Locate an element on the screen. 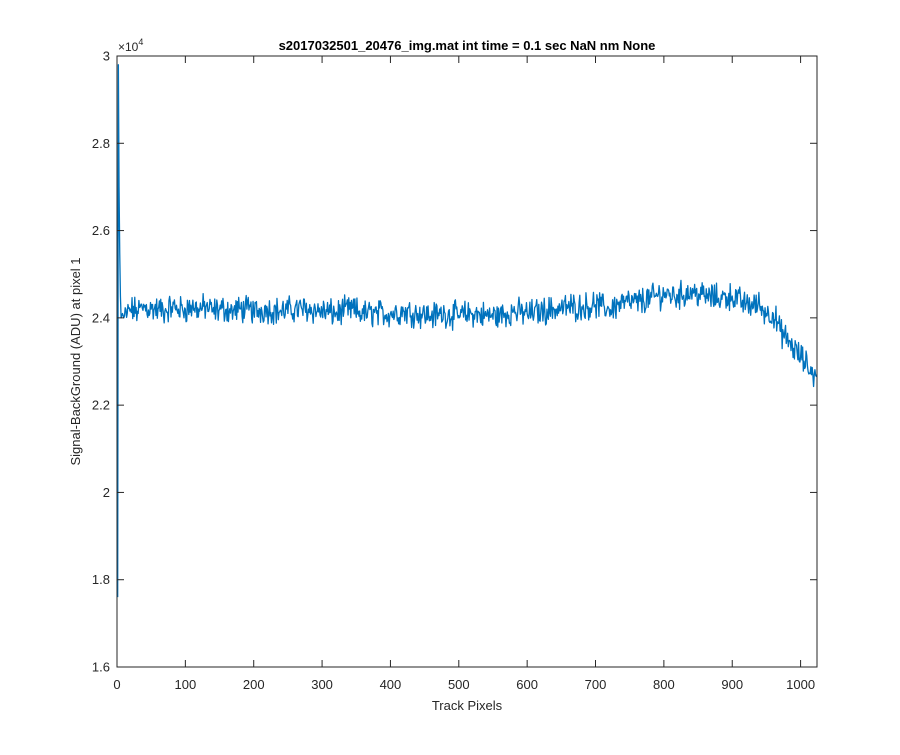 The height and width of the screenshot is (755, 900). y-tick-label: 2 is located at coordinates (106, 492).